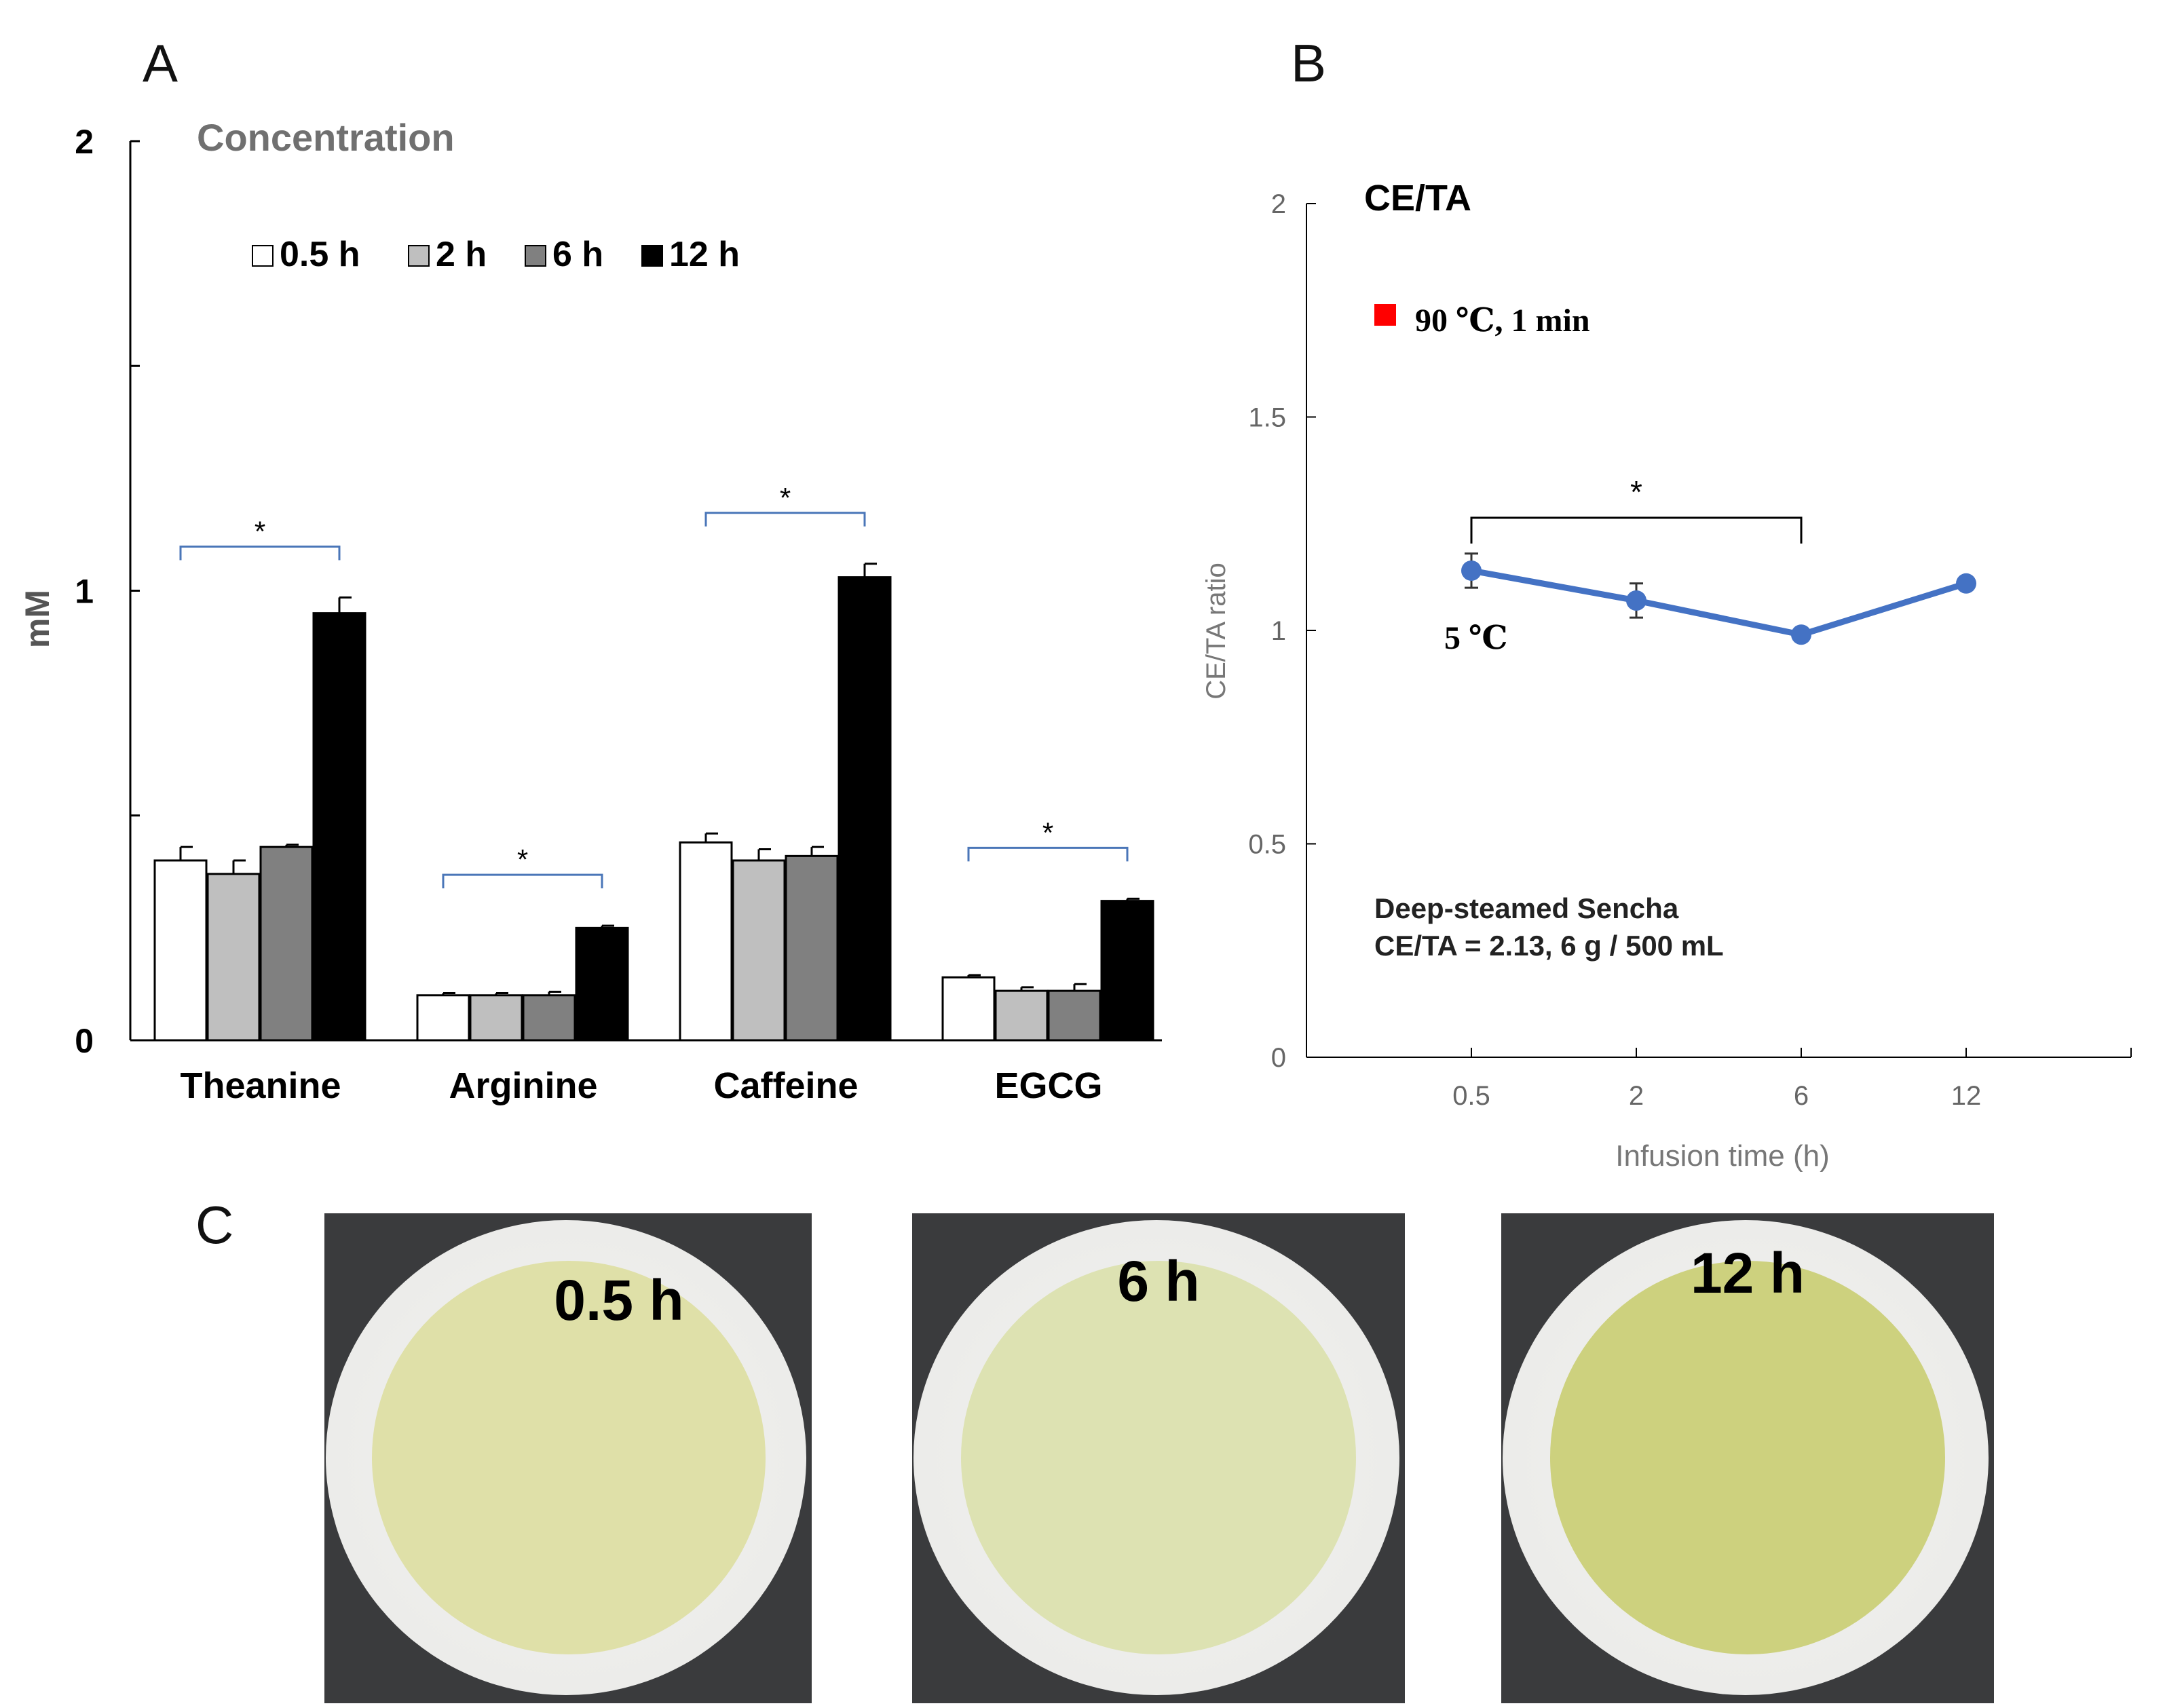  Describe the element at coordinates (578, 254) in the screenshot. I see `bar-legend-label: 6 h` at that location.